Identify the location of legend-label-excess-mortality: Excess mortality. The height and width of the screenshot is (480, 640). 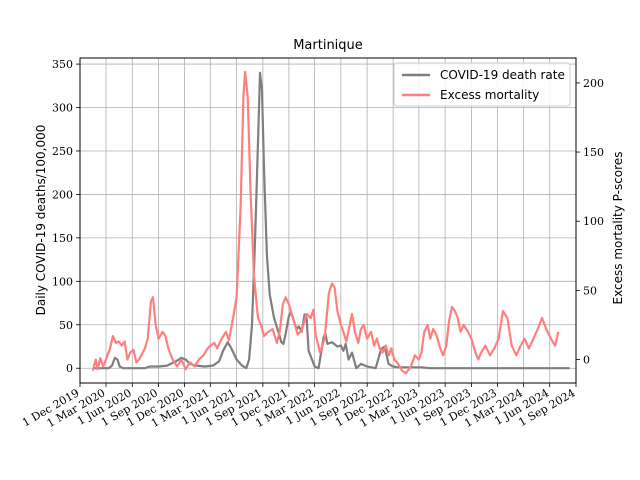
(489, 95).